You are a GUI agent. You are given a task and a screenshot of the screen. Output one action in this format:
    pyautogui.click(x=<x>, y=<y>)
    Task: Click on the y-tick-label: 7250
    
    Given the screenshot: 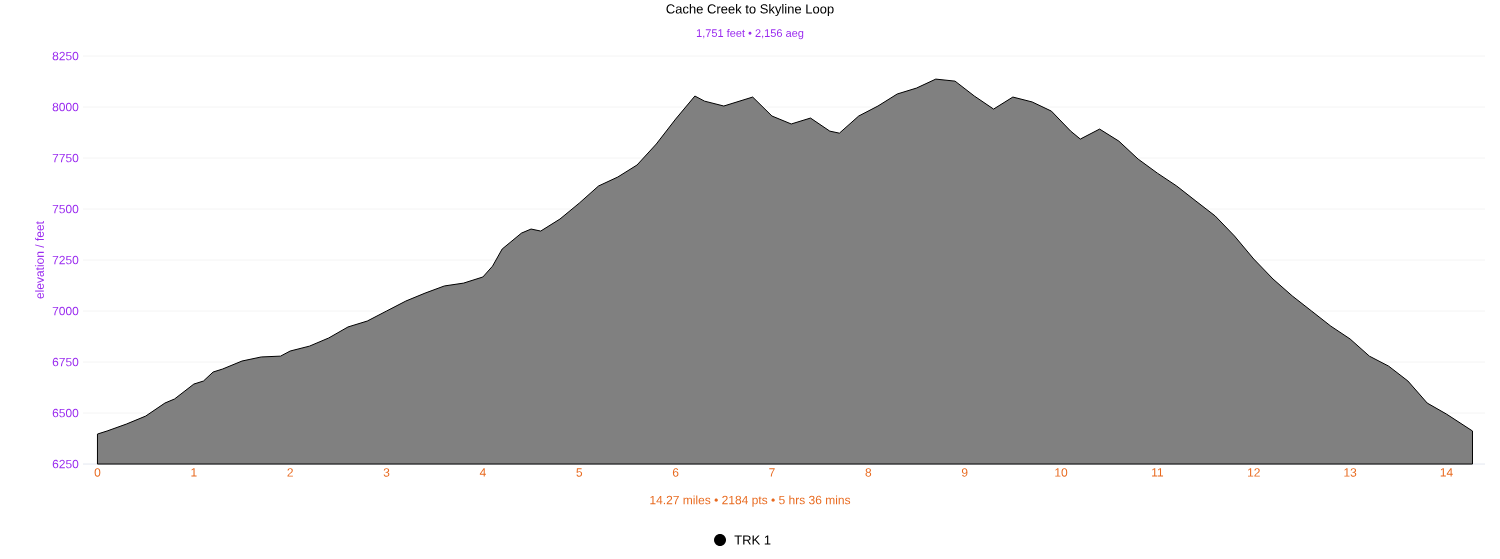 What is the action you would take?
    pyautogui.click(x=65, y=260)
    